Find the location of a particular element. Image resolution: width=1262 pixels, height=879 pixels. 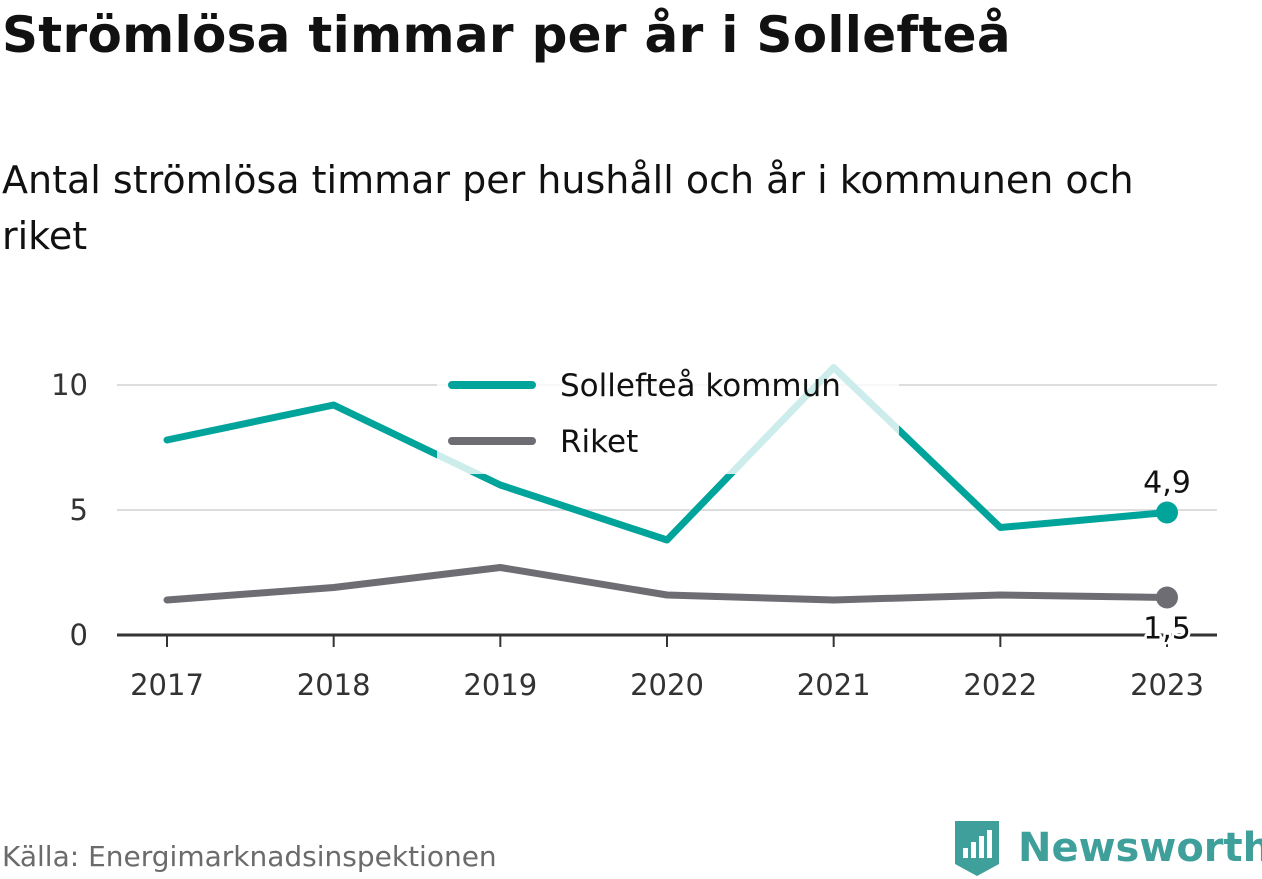

legend-background is located at coordinates (668, 415).